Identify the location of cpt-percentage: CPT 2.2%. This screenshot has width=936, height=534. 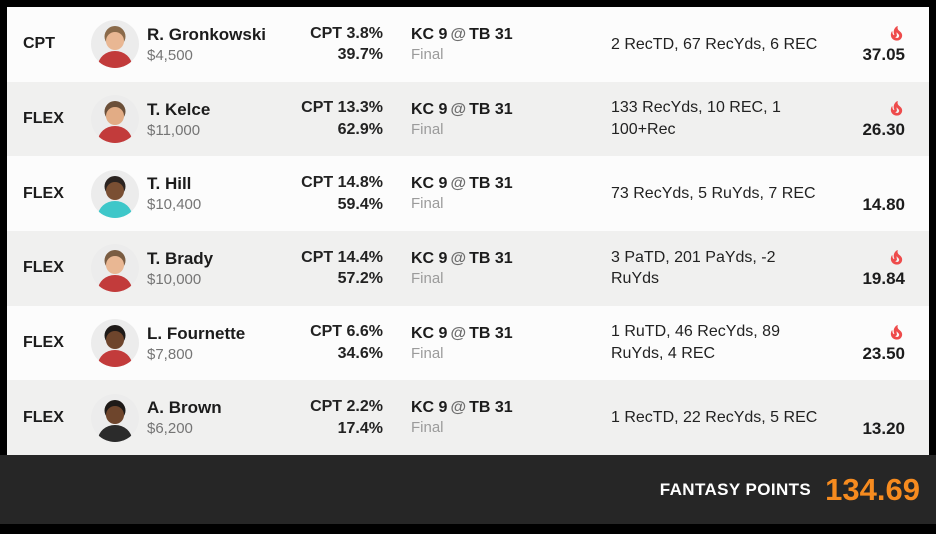
(346, 407).